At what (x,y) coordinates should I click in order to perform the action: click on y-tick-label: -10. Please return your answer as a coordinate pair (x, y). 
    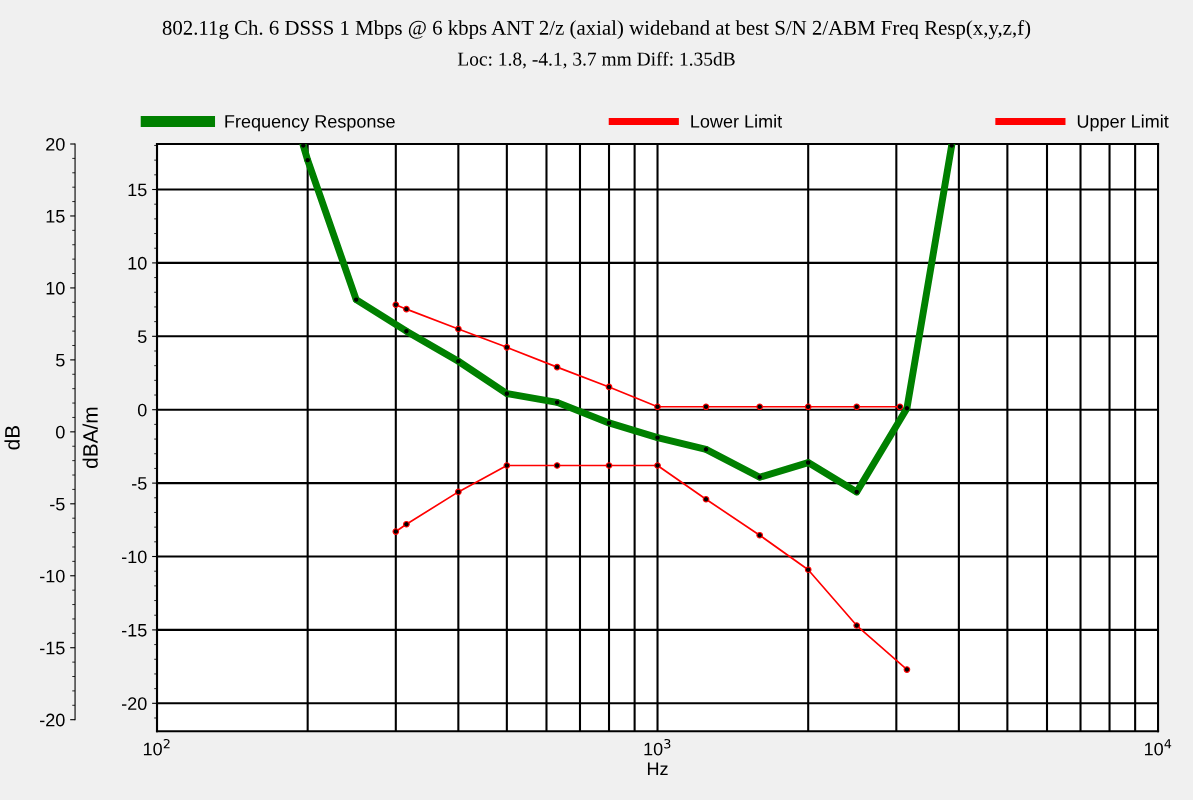
    Looking at the image, I should click on (134, 557).